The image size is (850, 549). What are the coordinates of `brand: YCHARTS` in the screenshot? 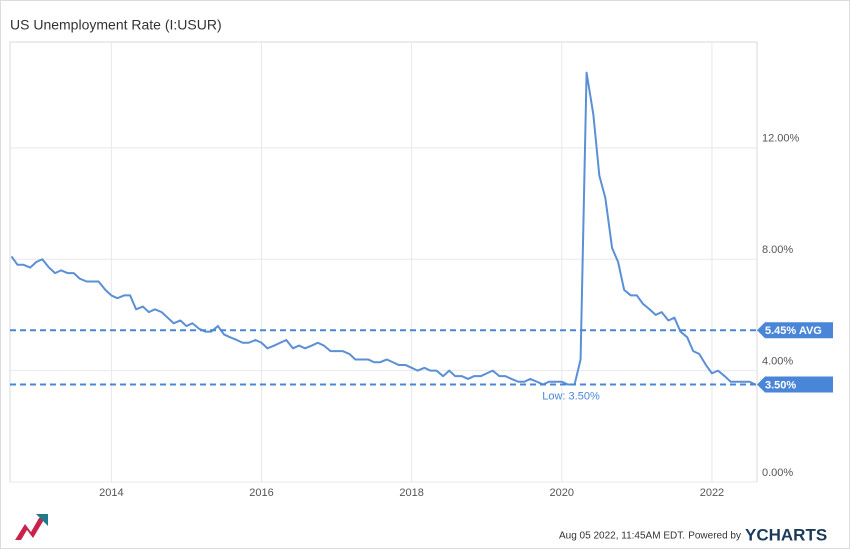 It's located at (786, 534).